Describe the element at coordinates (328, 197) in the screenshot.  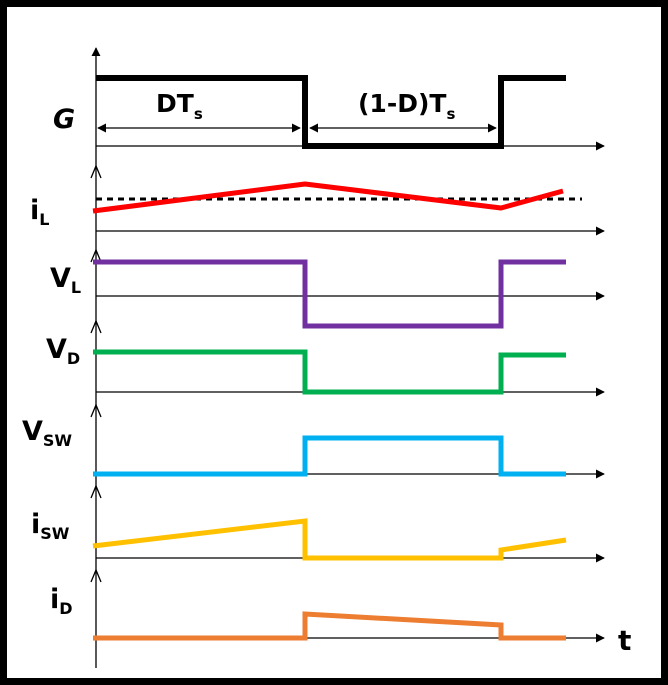
I see `inductor-current-waveform` at that location.